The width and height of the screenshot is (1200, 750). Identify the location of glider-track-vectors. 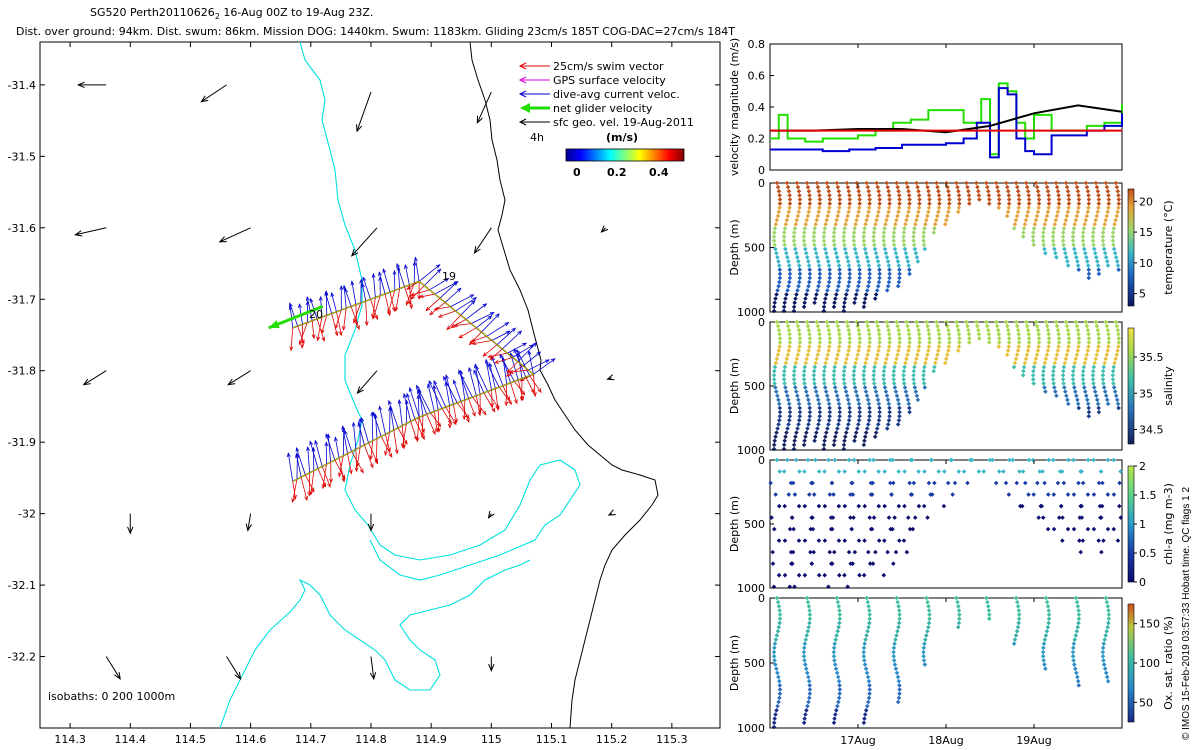
(412, 380).